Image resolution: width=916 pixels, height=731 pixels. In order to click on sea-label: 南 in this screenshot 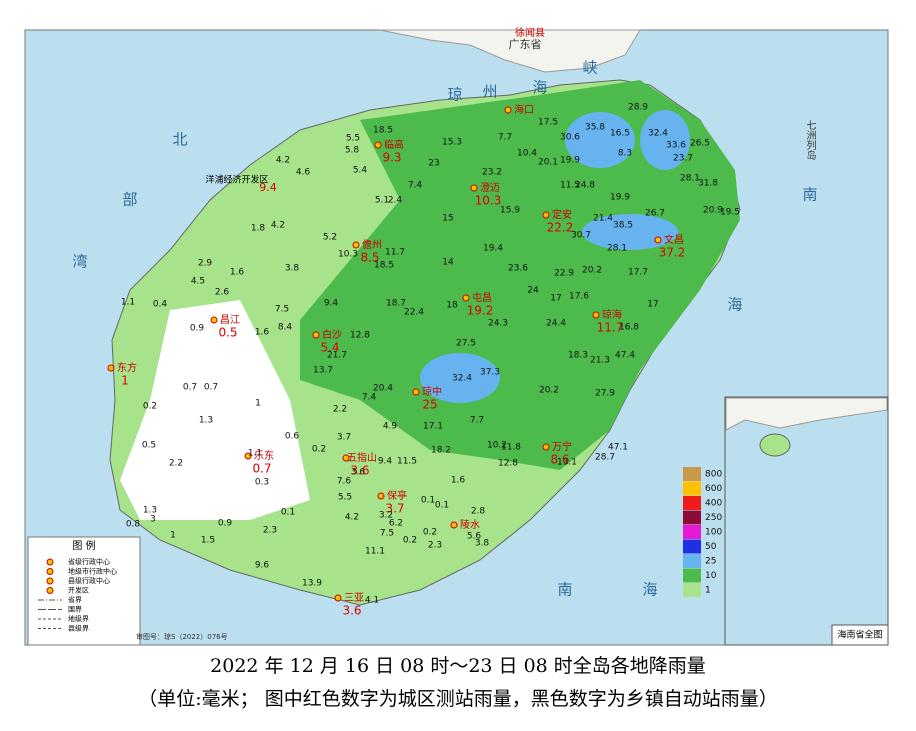, I will do `click(564, 590)`.